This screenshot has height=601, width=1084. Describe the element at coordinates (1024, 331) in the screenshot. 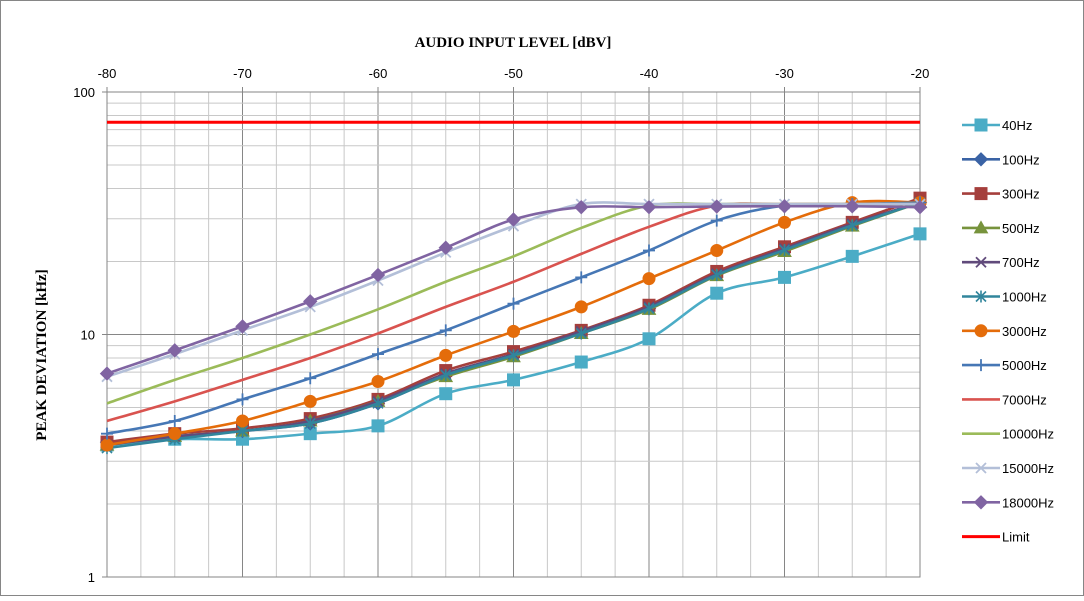

I see `legend-label: 3000Hz` at that location.